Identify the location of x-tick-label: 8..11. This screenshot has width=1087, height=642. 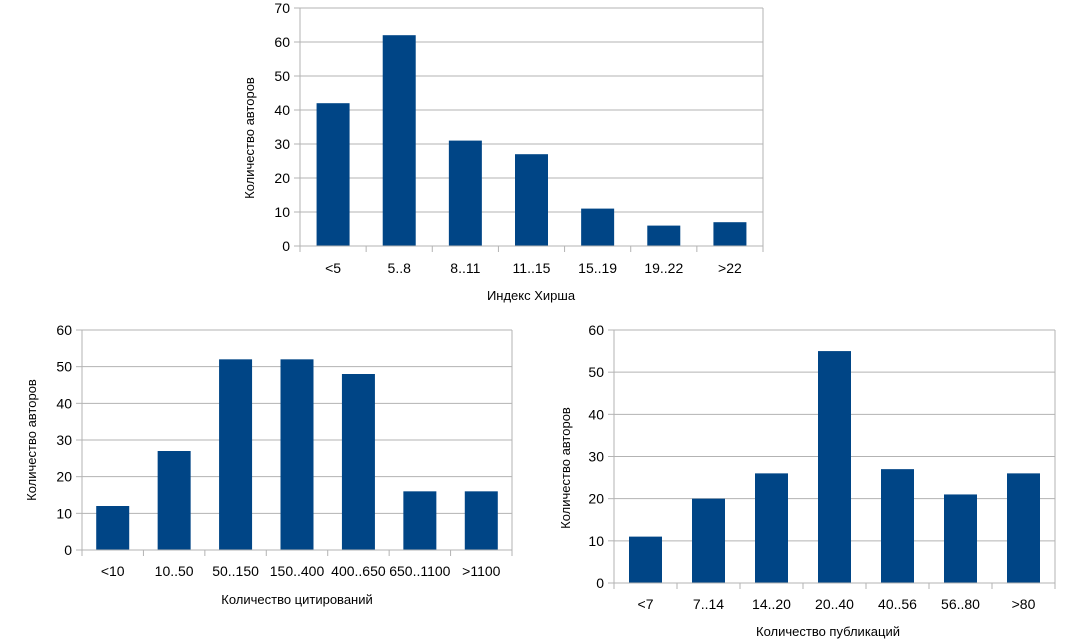
(465, 268).